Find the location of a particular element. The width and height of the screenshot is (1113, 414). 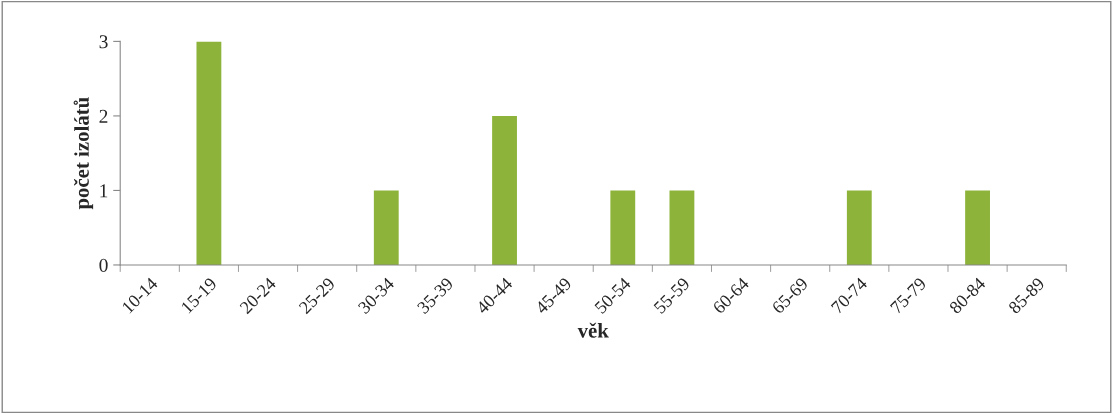

y-tick-label: 1 is located at coordinates (104, 191).